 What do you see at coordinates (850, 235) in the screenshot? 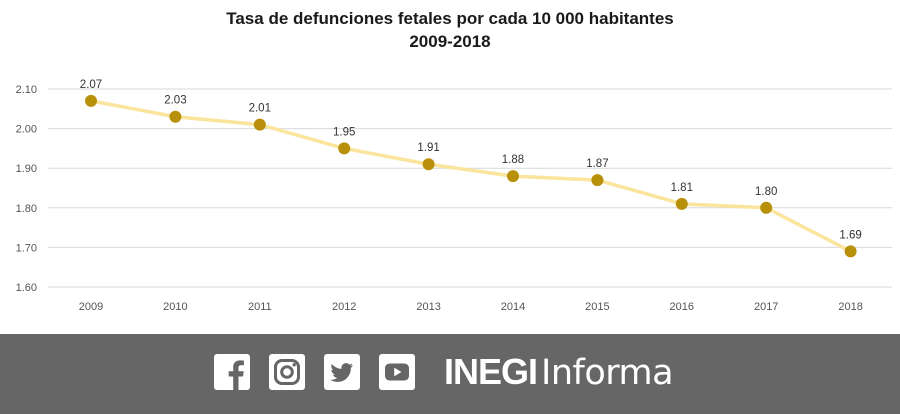
I see `data-label: 1.69` at bounding box center [850, 235].